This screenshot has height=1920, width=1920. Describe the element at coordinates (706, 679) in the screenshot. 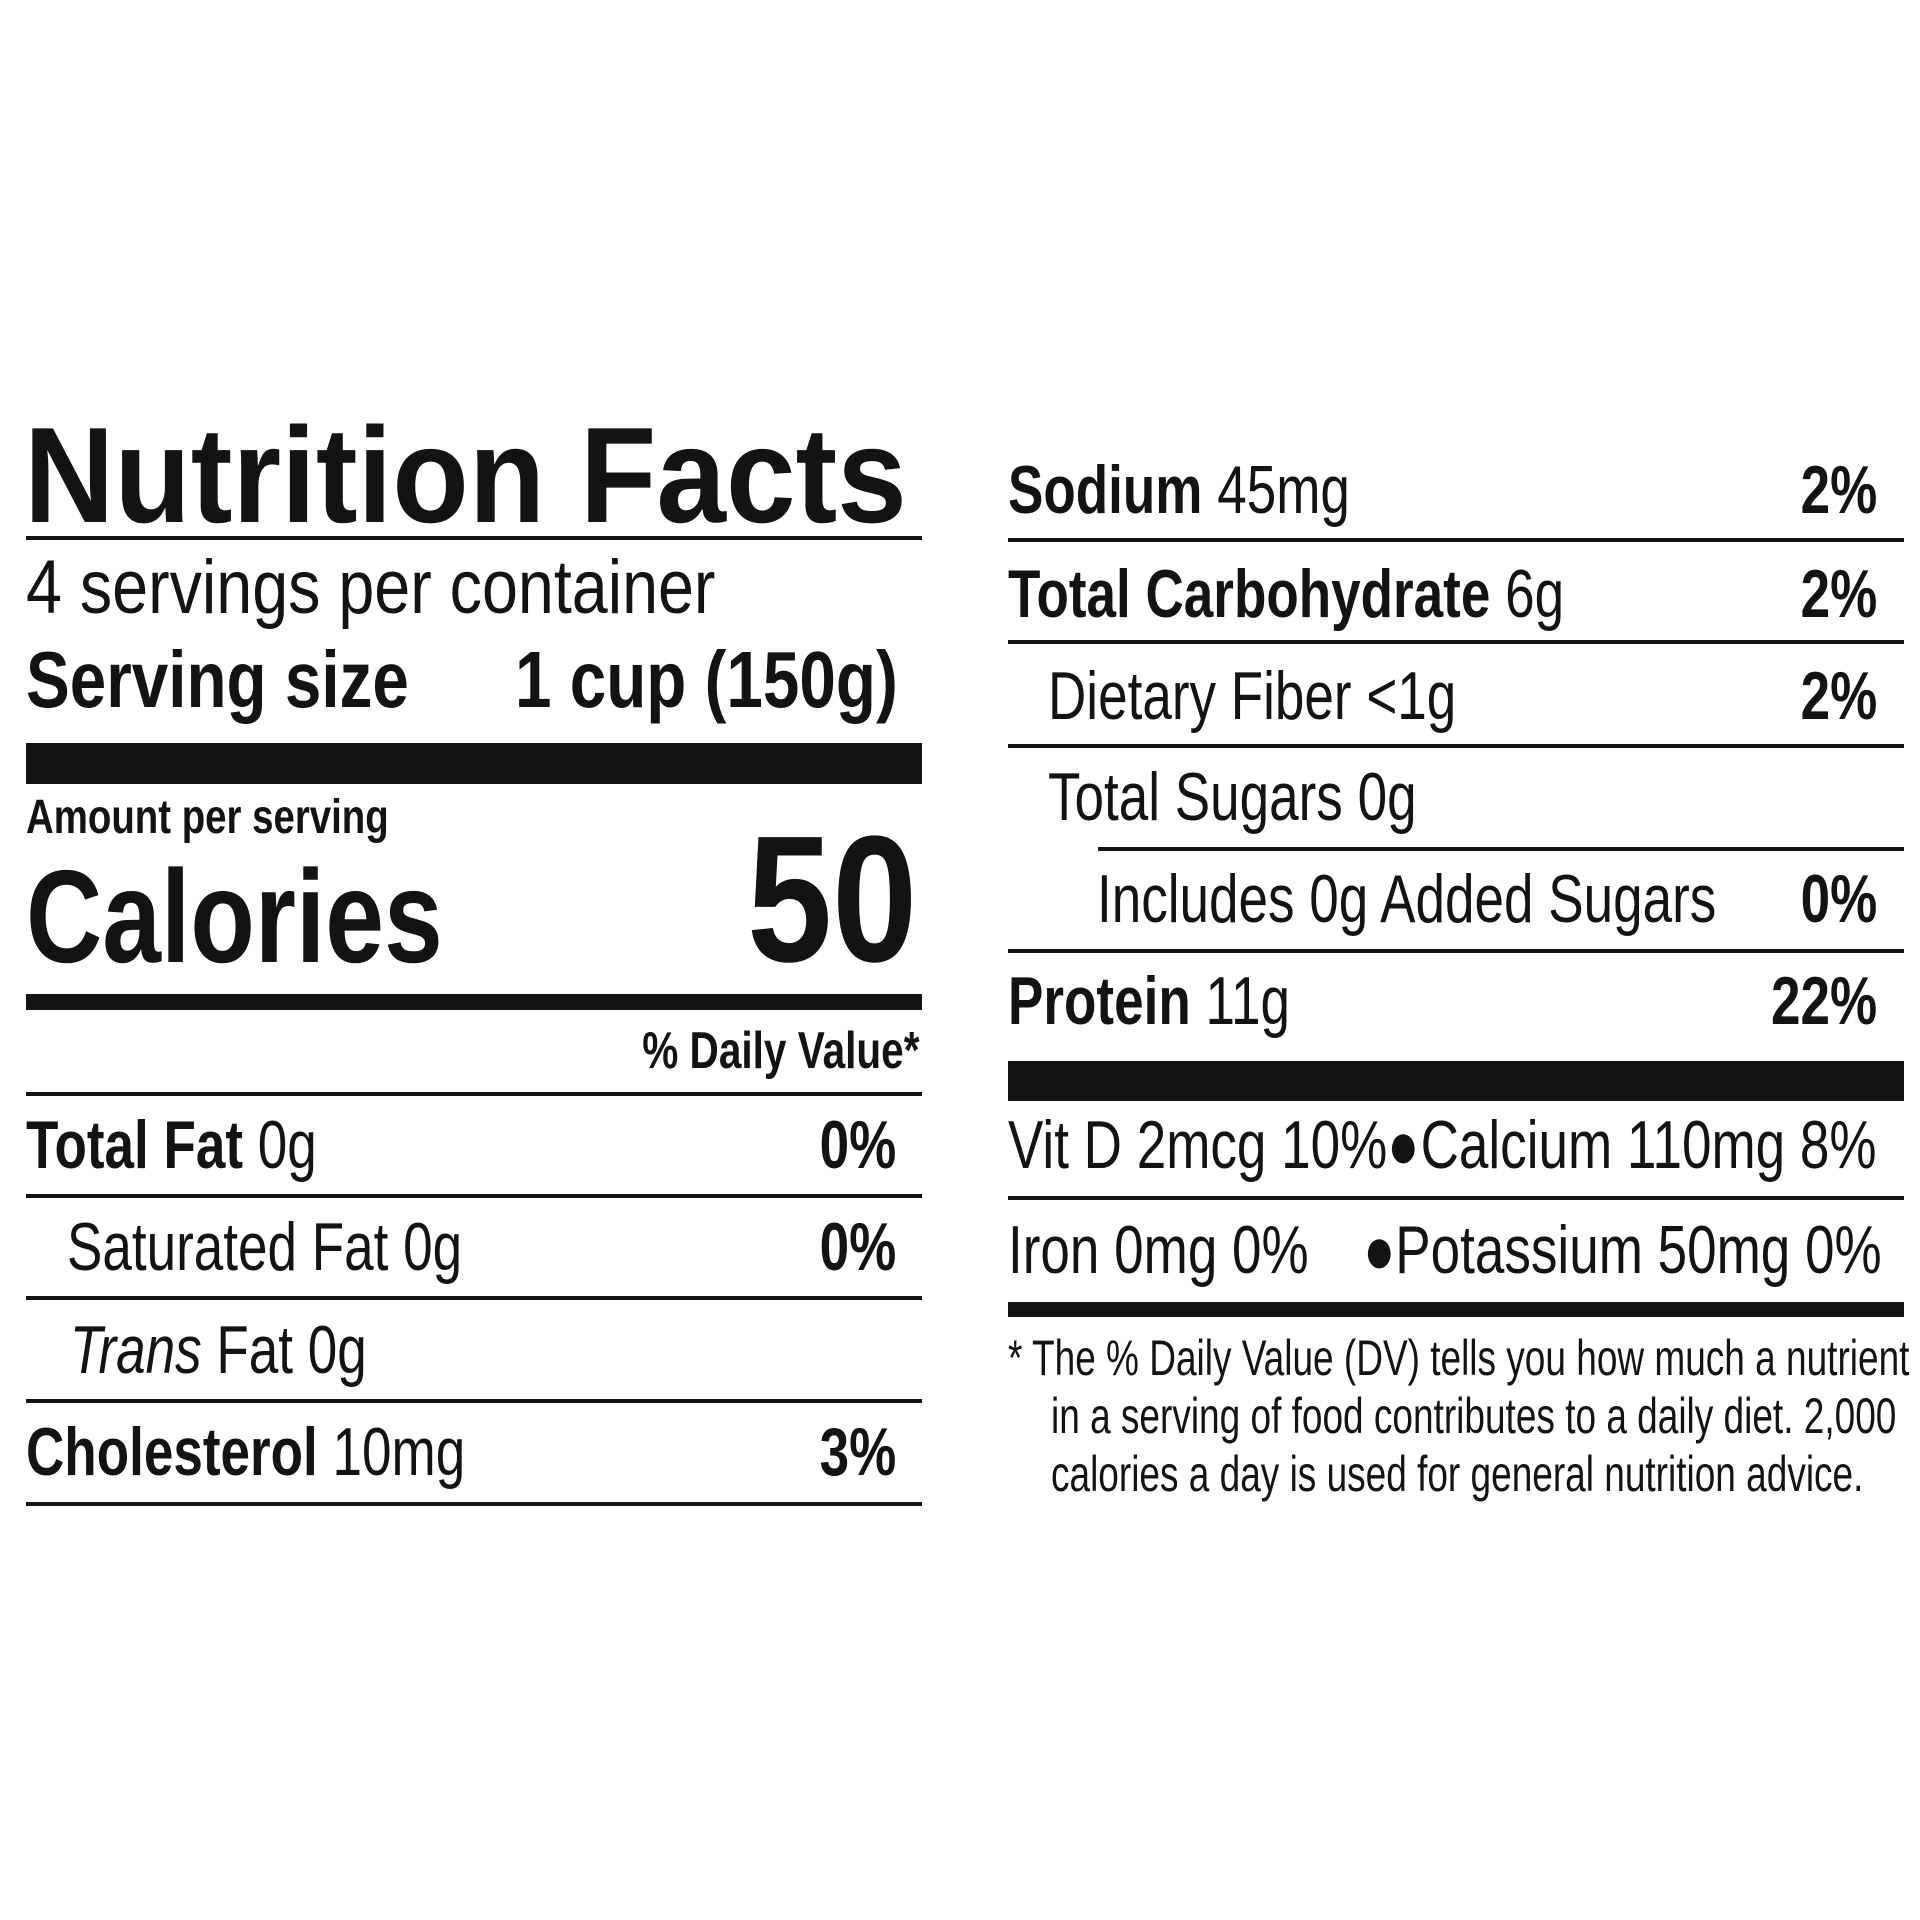

I see `serving-size-value: 1 cup (150g)` at that location.